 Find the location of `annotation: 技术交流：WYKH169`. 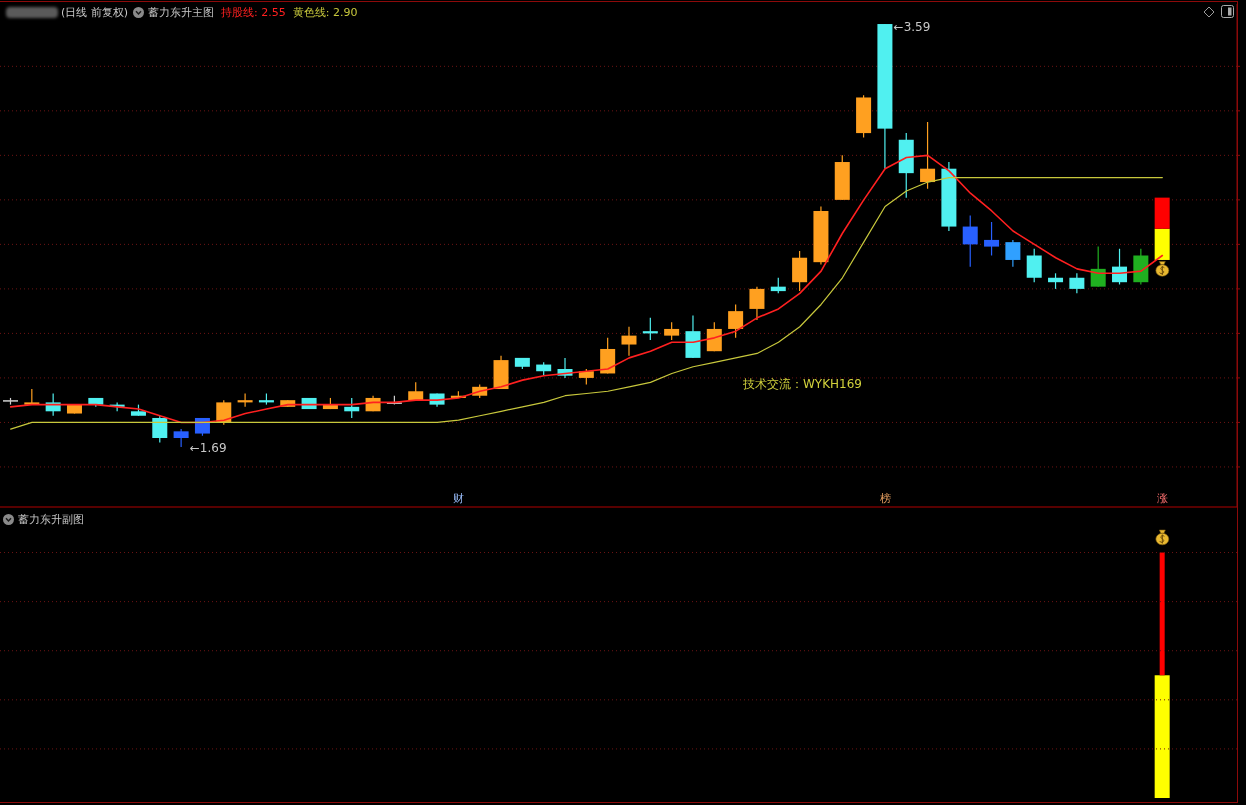

annotation: 技术交流：WYKH169 is located at coordinates (802, 384).